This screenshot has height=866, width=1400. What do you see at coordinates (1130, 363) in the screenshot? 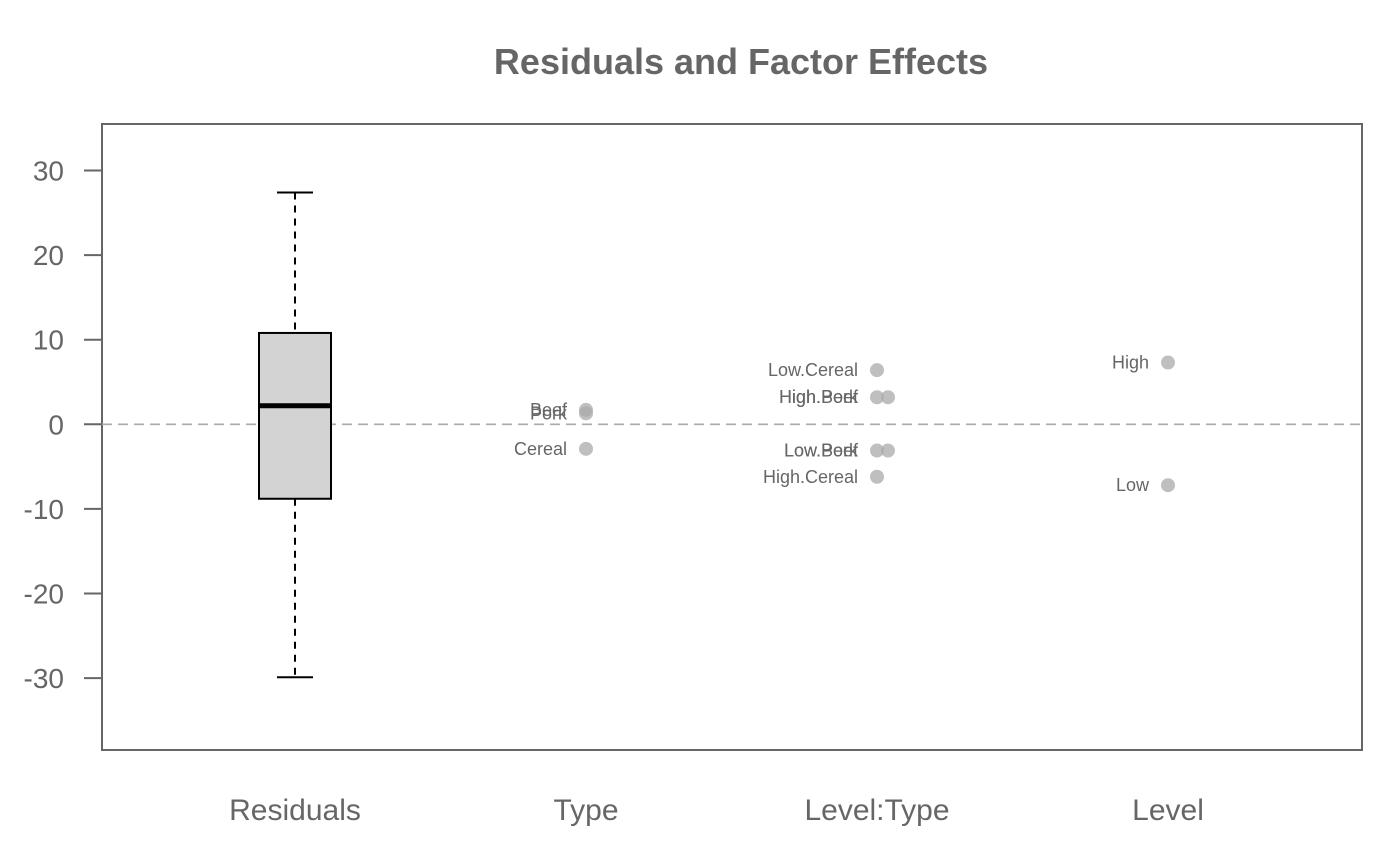
I see `effect-label-high: High` at bounding box center [1130, 363].